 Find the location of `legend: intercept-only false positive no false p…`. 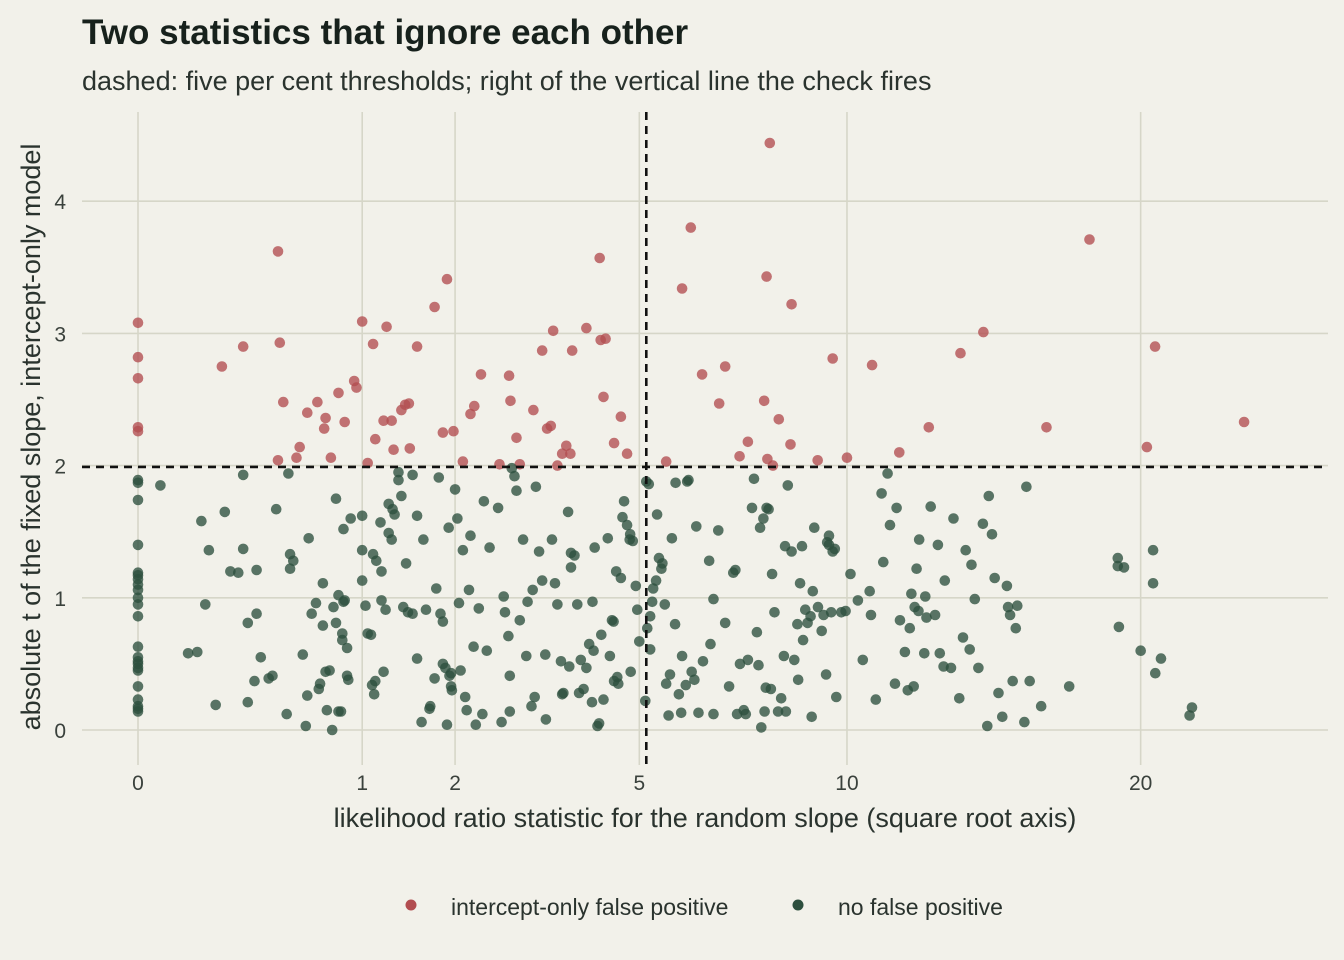

legend: intercept-only false positive no false p… is located at coordinates (704, 907).